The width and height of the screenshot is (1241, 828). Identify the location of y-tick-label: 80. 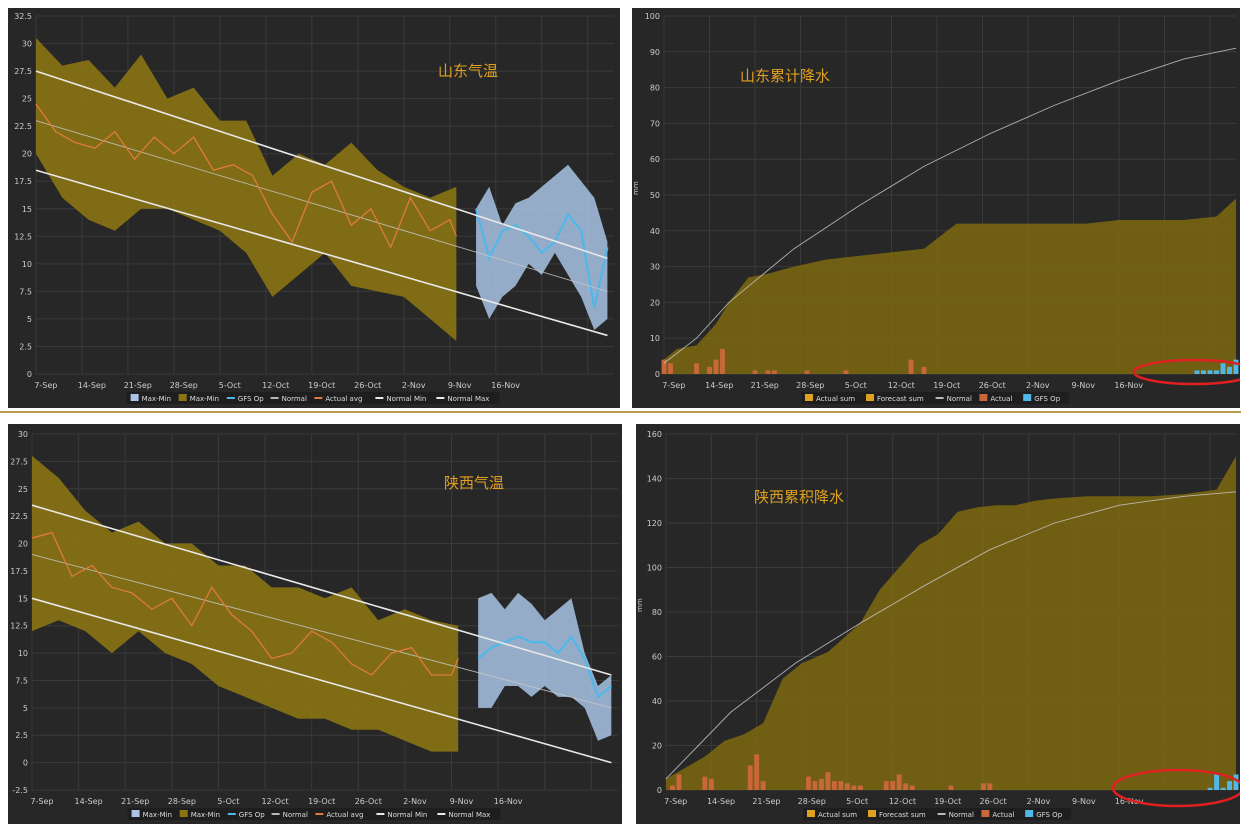
(655, 88).